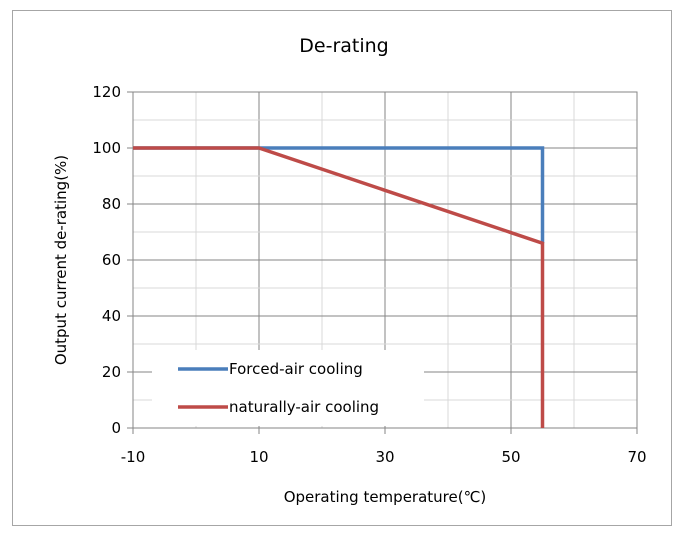 The height and width of the screenshot is (533, 687). What do you see at coordinates (61, 260) in the screenshot?
I see `y-axis-label: Output current de-rating(%)` at bounding box center [61, 260].